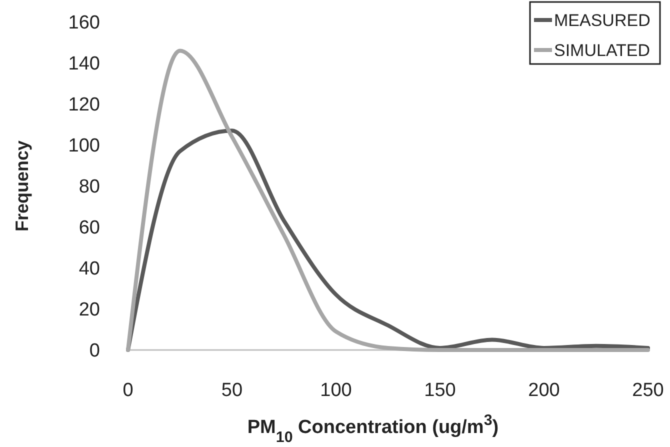  I want to click on y-tick-label: 0, so click(94, 351).